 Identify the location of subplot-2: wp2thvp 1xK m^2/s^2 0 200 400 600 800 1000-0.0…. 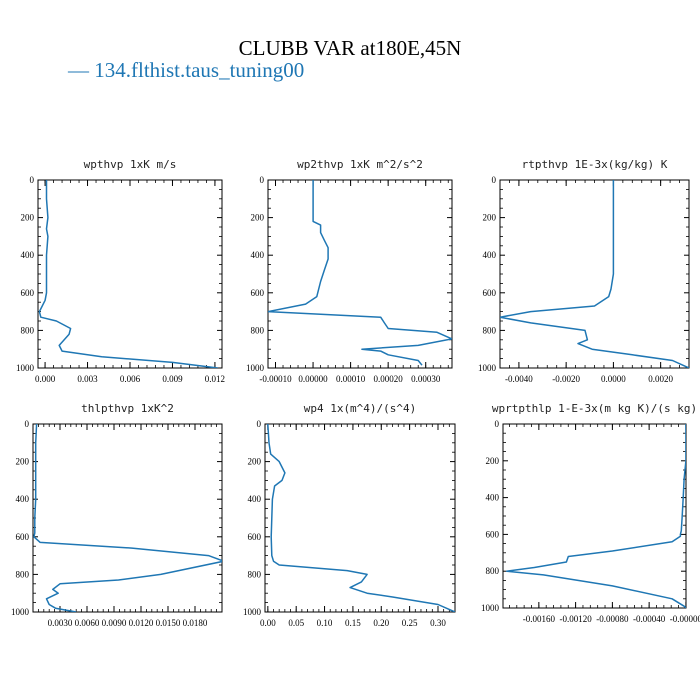
(349, 271).